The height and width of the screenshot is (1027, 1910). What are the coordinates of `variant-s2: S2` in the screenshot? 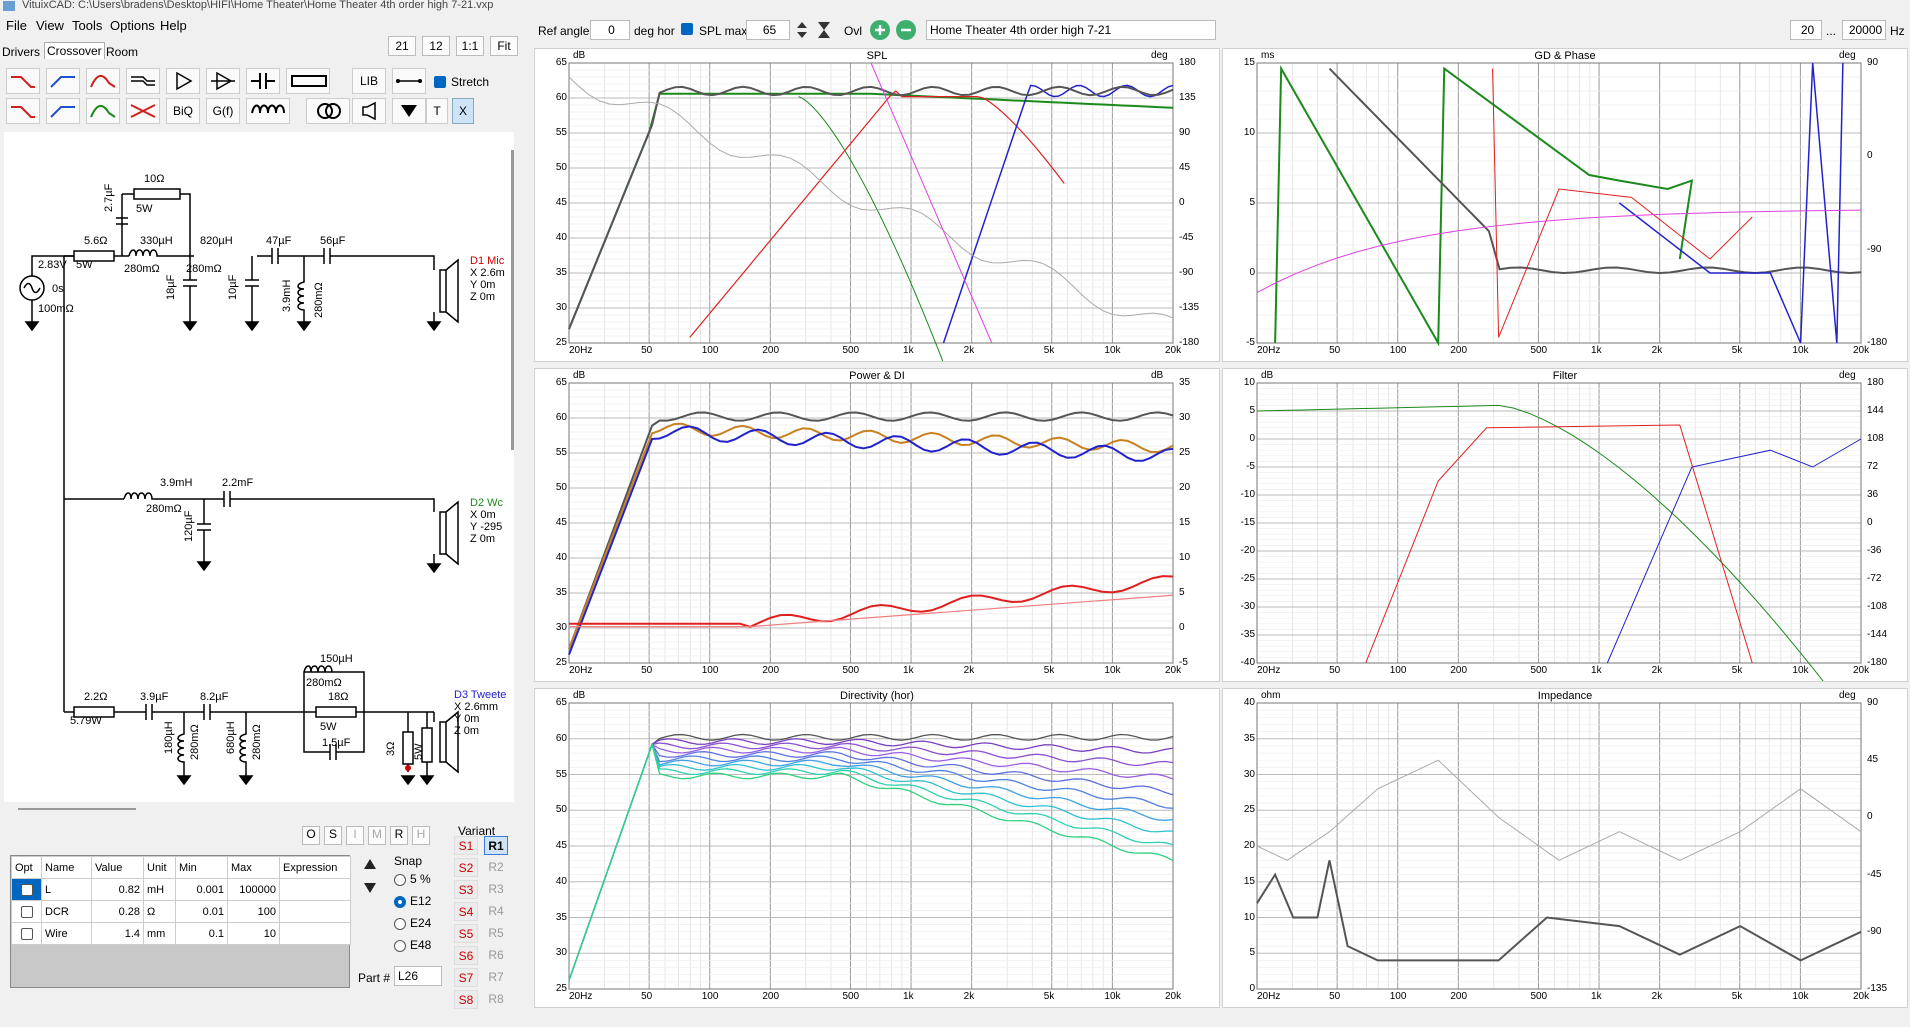 It's located at (466, 867).